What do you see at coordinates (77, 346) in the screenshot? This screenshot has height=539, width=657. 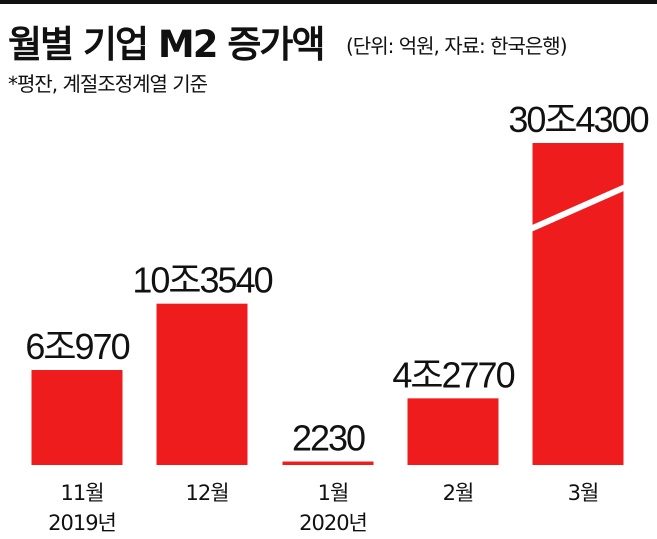 I see `value-label-1: 6조970` at bounding box center [77, 346].